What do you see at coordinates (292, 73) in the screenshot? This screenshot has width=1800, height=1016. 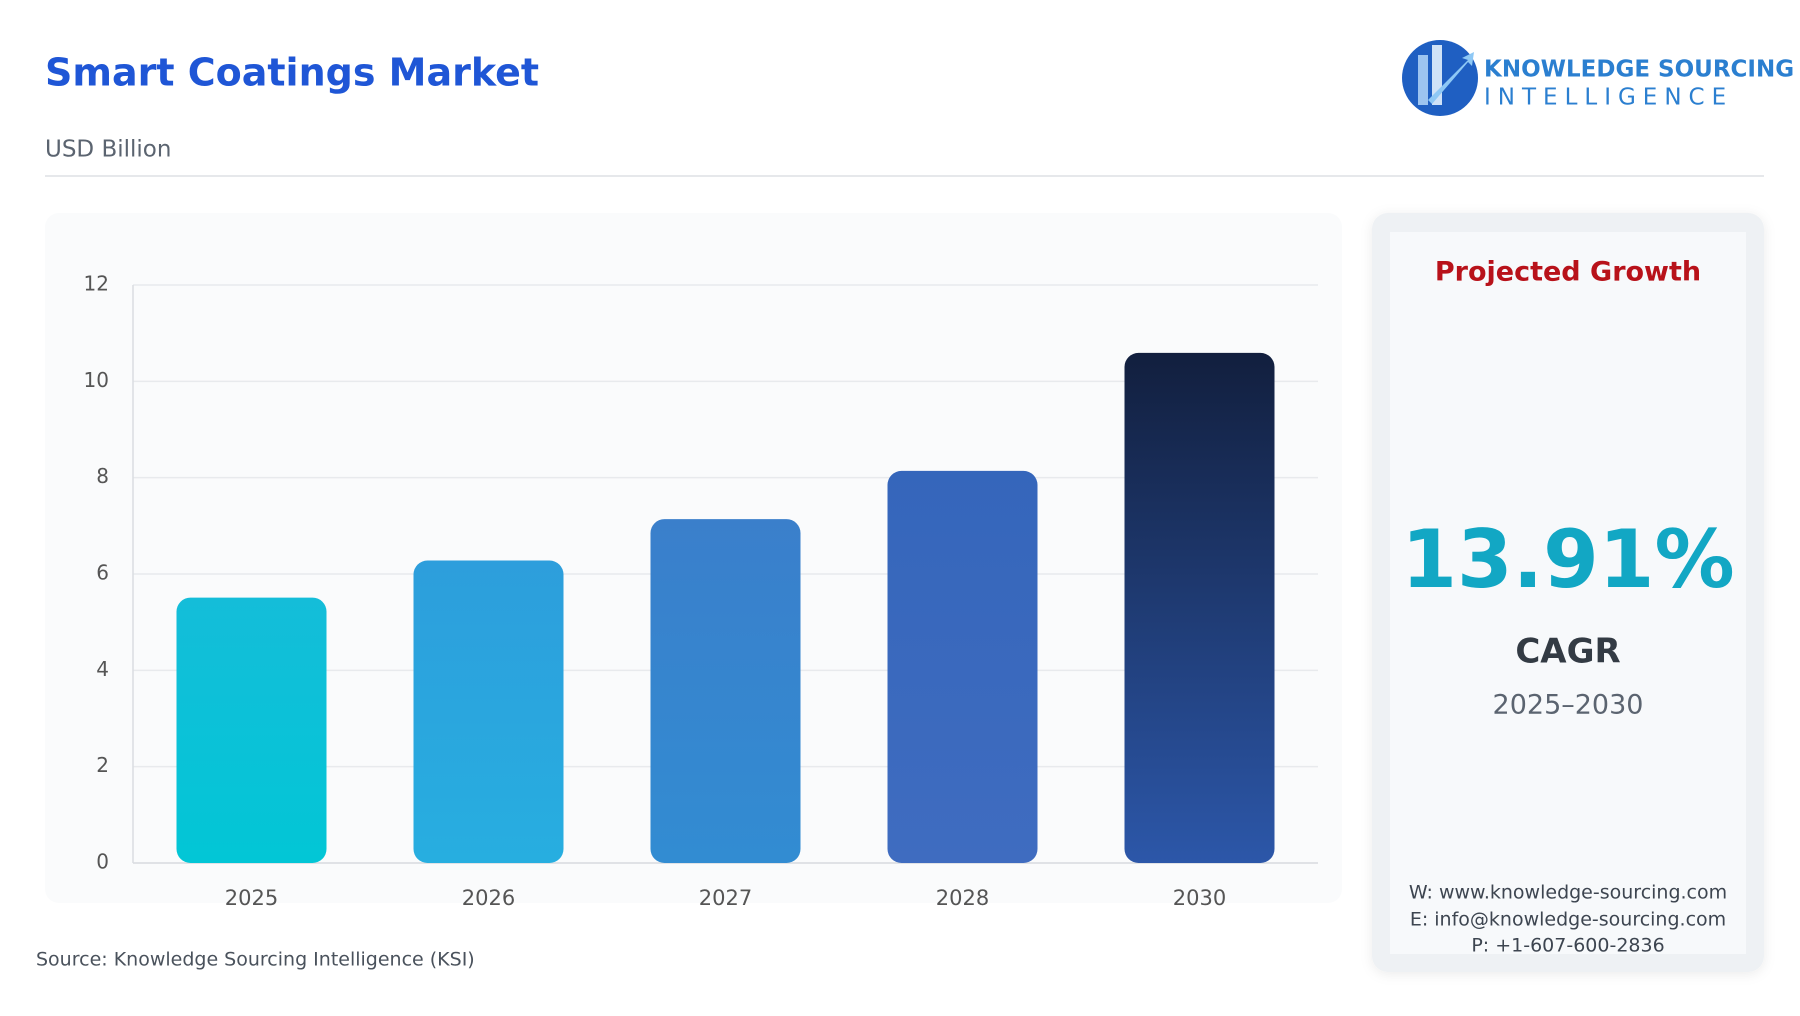 I see `title: Smart Coatings Market` at bounding box center [292, 73].